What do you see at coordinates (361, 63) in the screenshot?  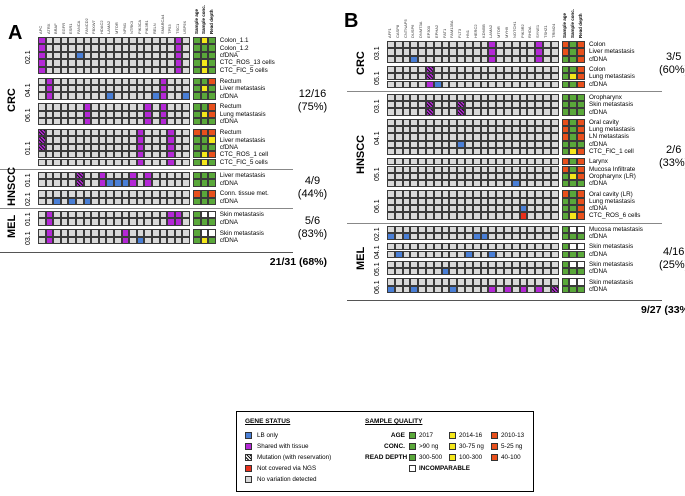 I see `cancer-label: CRC` at bounding box center [361, 63].